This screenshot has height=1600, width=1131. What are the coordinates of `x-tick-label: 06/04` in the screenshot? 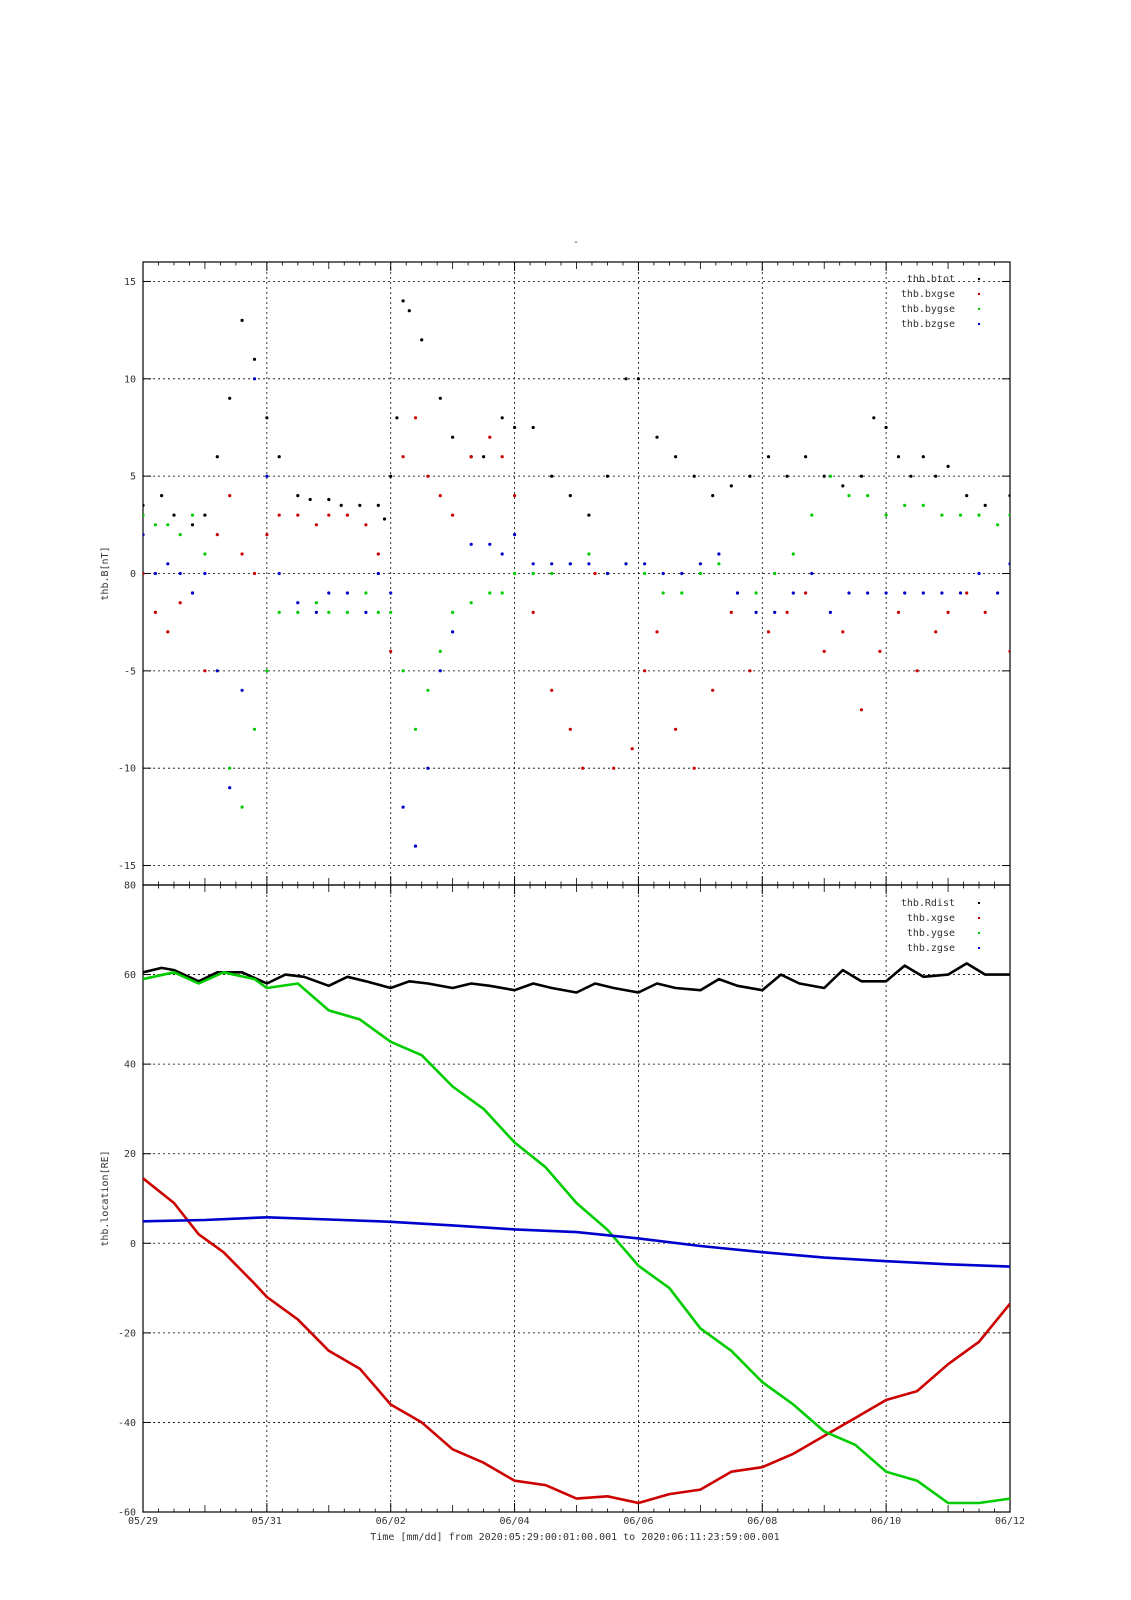 It's located at (515, 1521).